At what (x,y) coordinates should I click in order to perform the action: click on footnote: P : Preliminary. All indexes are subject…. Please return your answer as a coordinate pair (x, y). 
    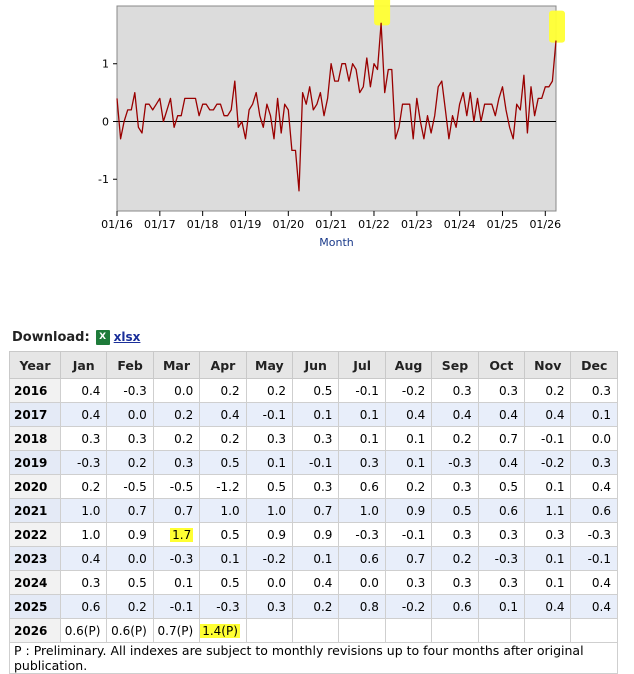
    Looking at the image, I should click on (313, 658).